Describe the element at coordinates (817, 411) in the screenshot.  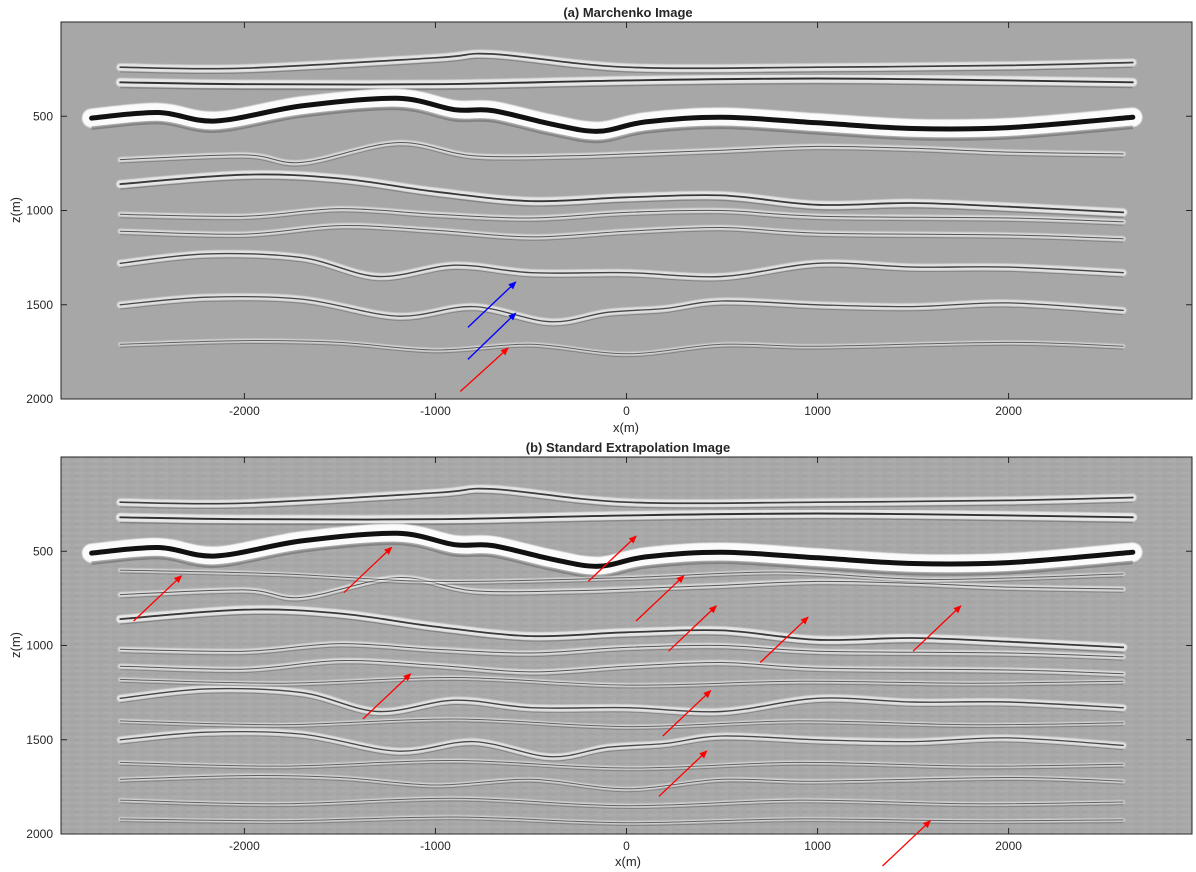
I see `panel-a-xtick-label: 1000` at that location.